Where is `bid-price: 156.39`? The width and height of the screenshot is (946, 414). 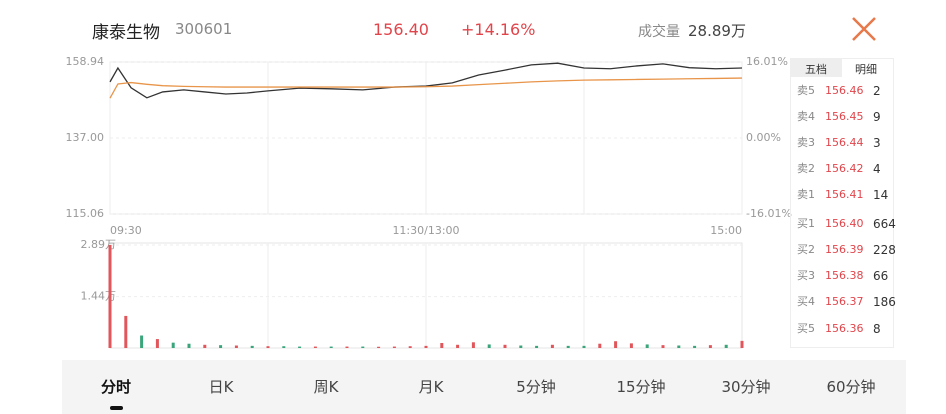
bid-price: 156.39 is located at coordinates (844, 249).